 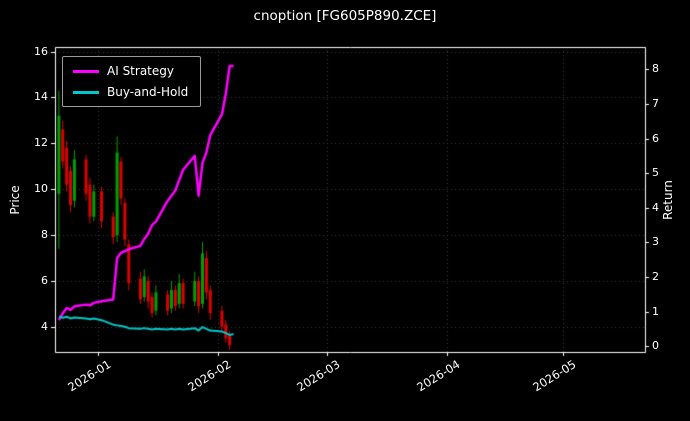 I want to click on legend-label-buy-and-hold: Buy-and-Hold, so click(x=148, y=92).